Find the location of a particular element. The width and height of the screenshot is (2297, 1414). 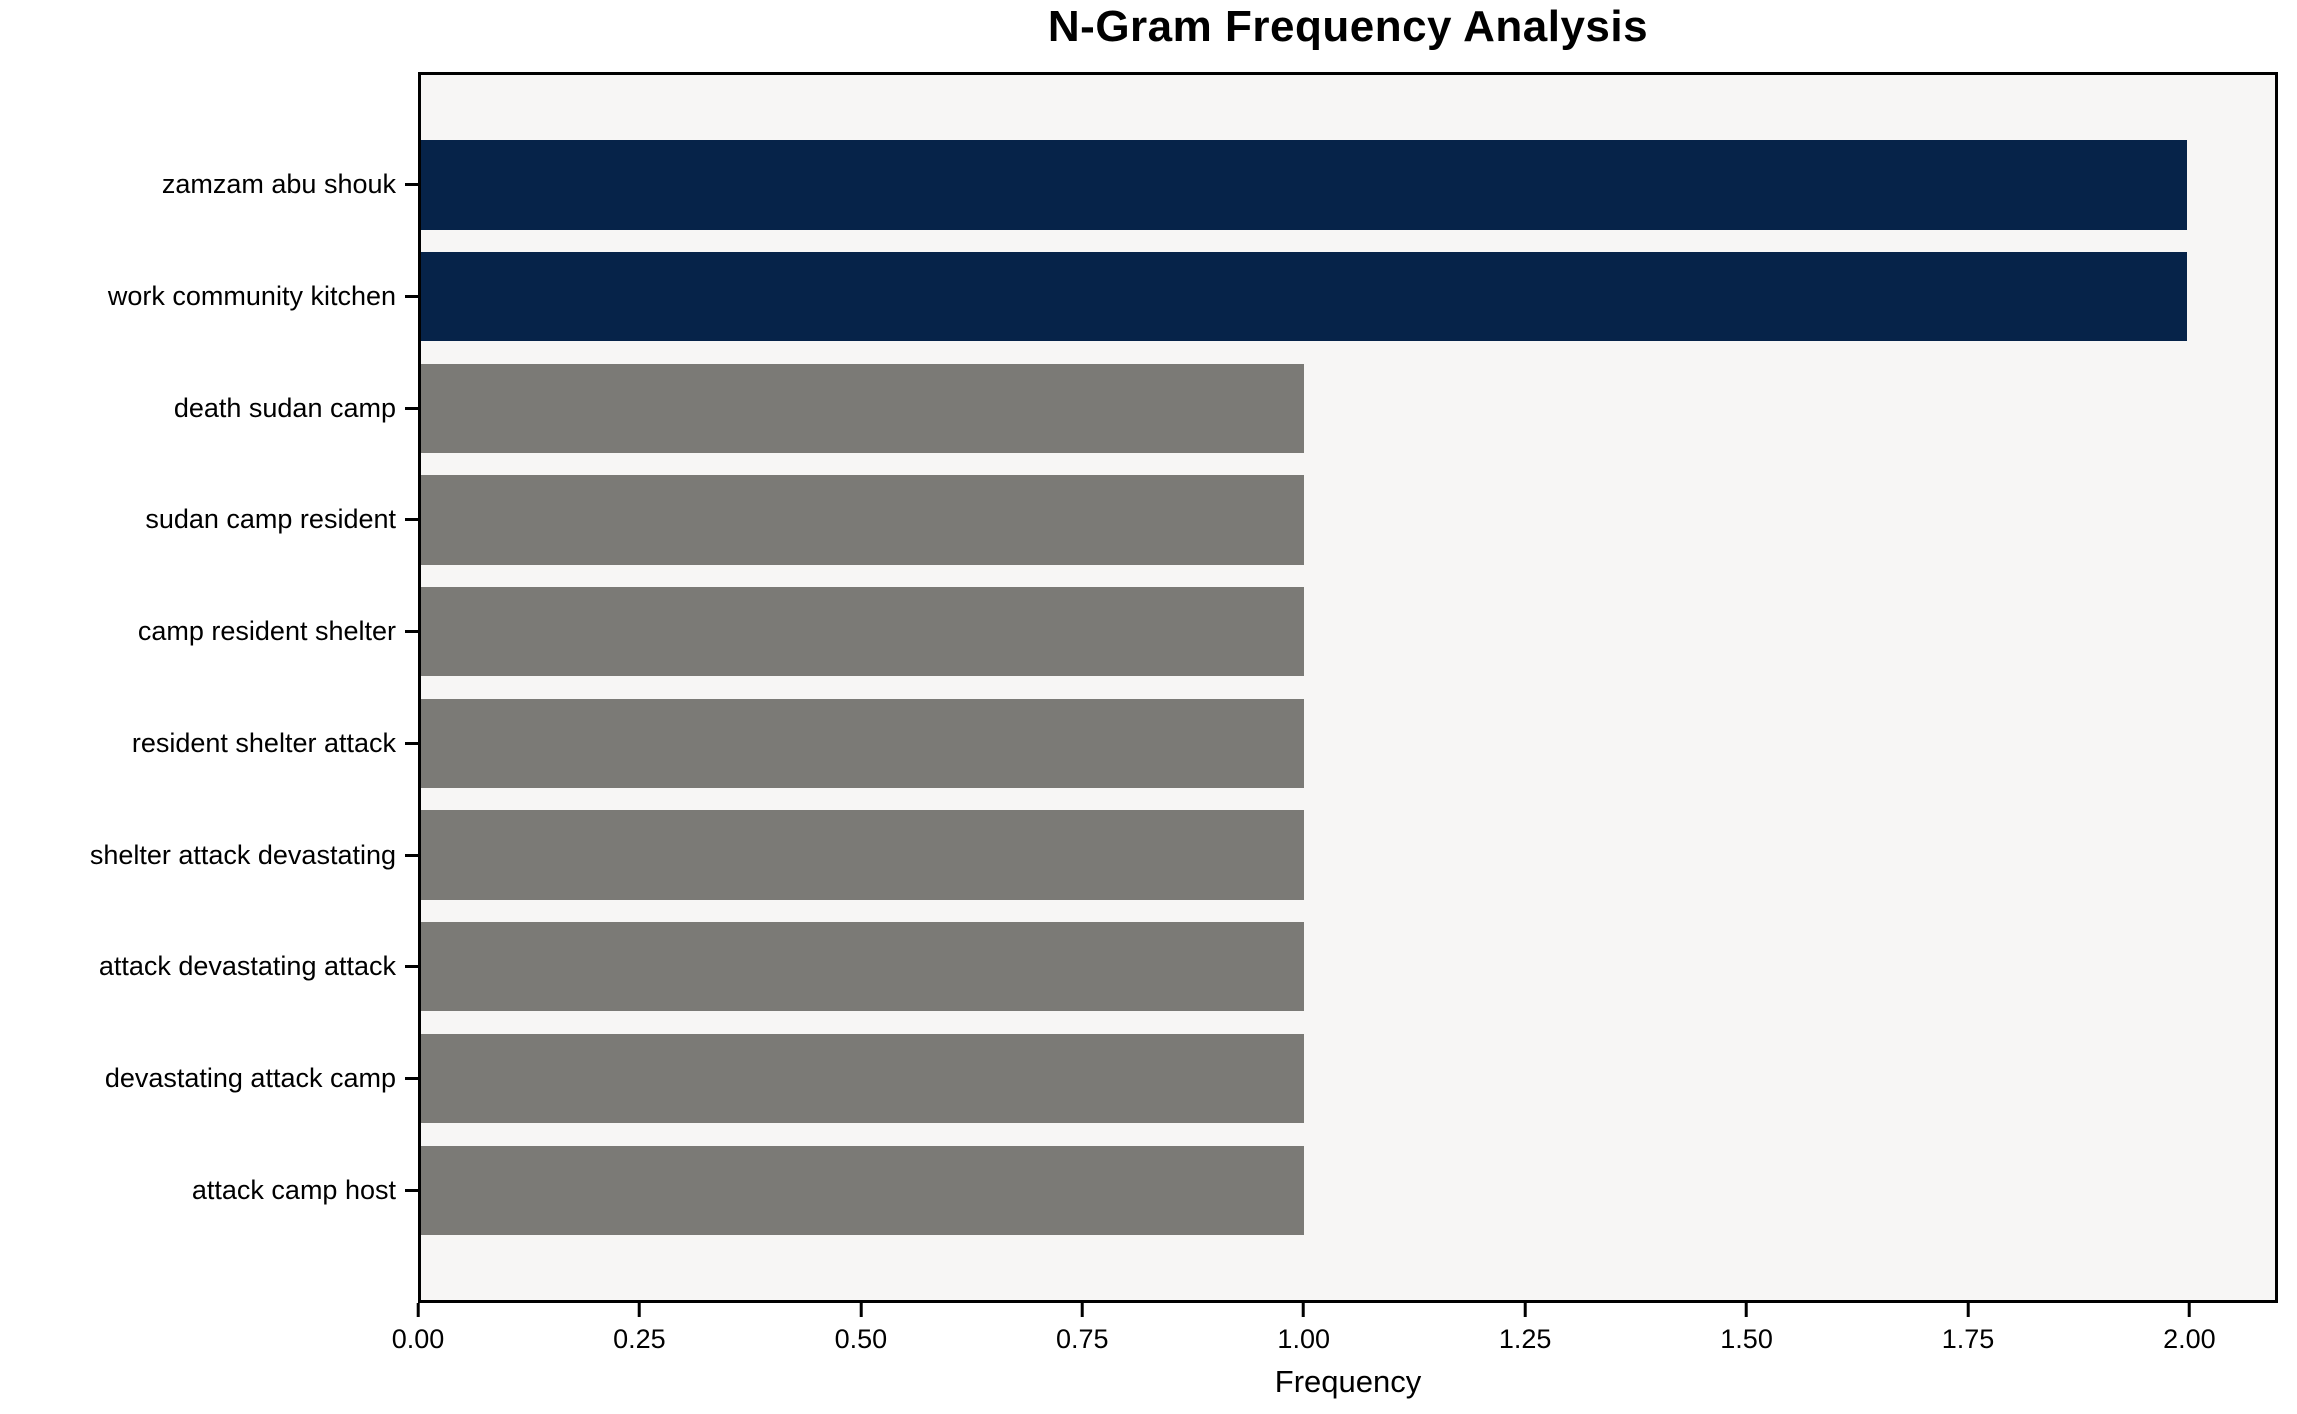

y-tick-label: attack camp host is located at coordinates (293, 1189).